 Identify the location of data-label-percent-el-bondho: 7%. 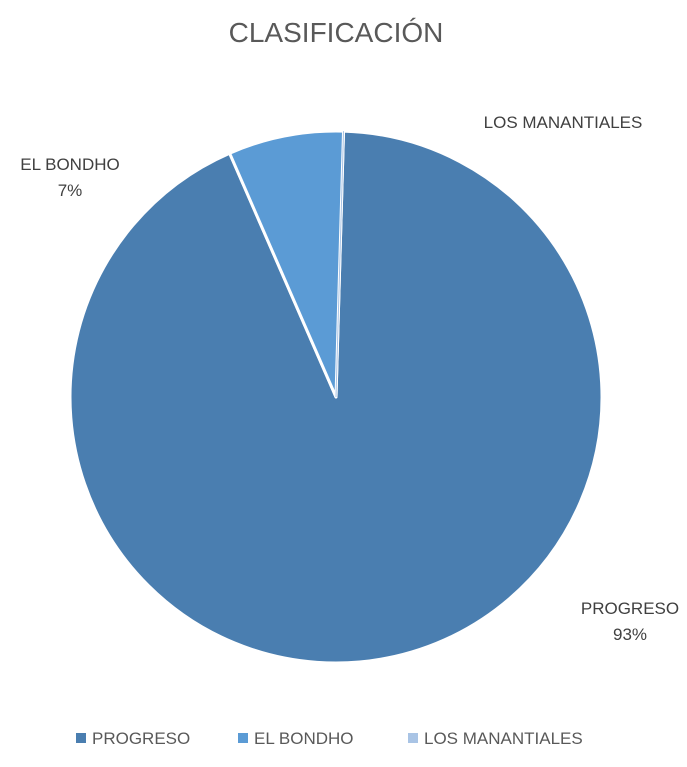
(70, 190).